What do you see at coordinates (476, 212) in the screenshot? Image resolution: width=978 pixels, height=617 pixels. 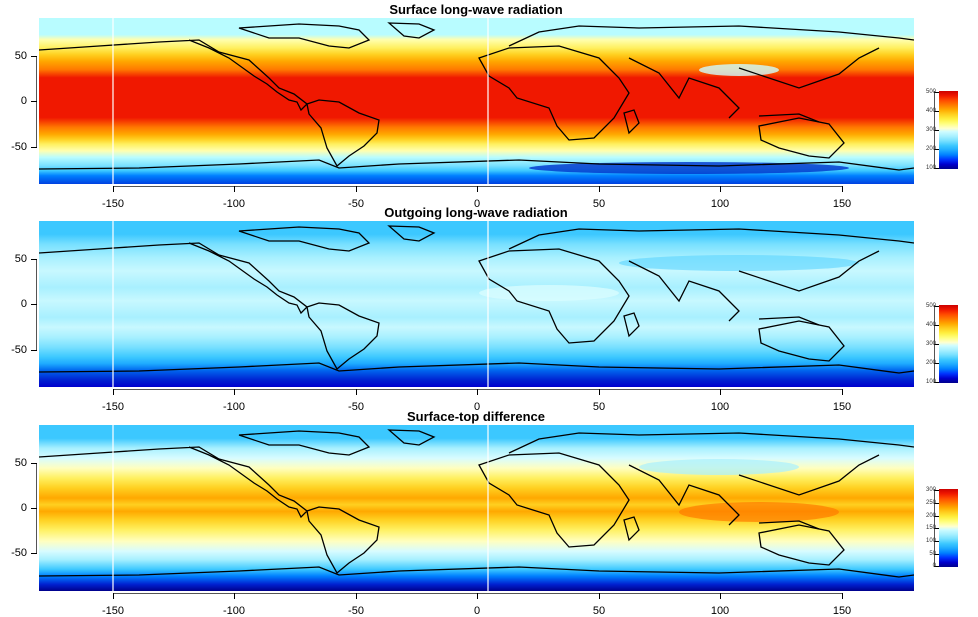 I see `panel-title: Outgoing long-wave radiation` at bounding box center [476, 212].